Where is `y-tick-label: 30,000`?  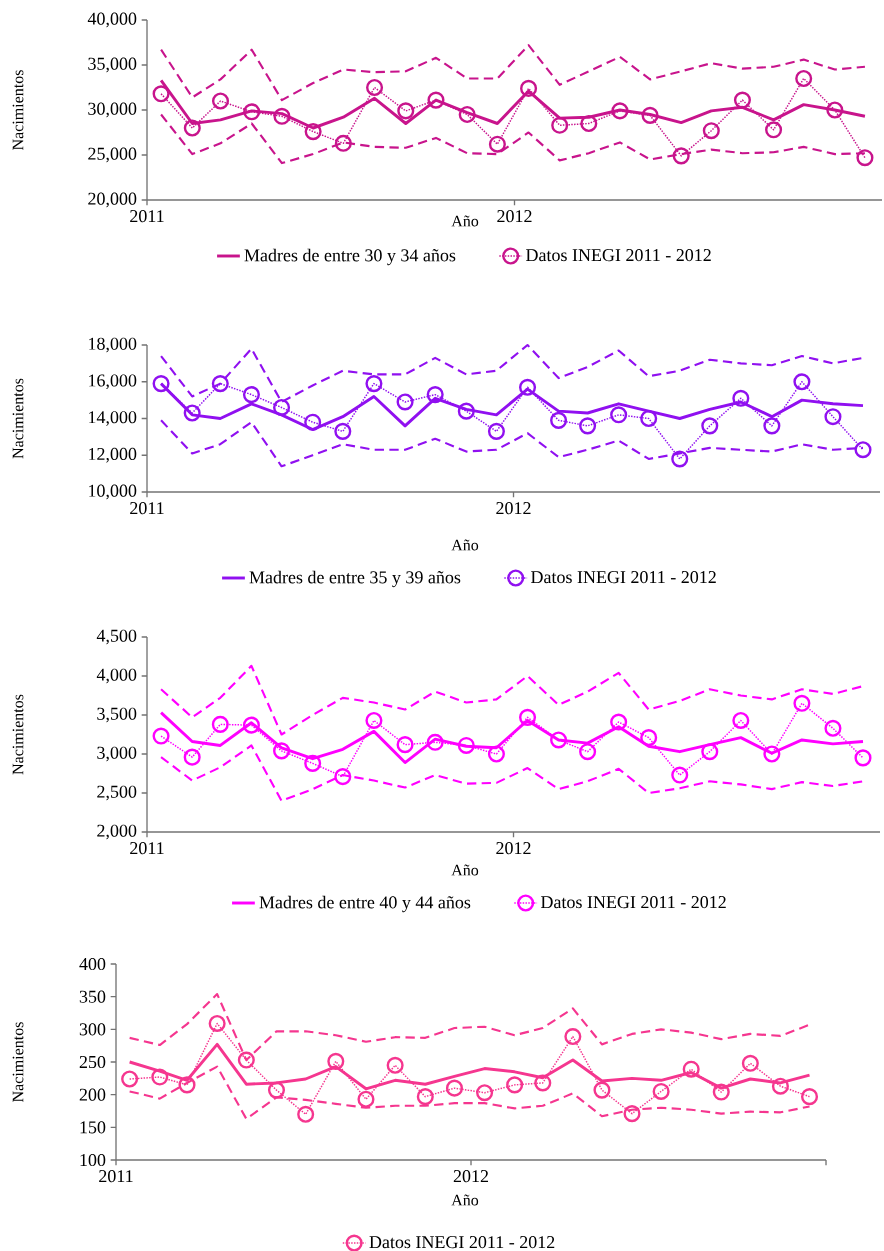
y-tick-label: 30,000 is located at coordinates (112, 110).